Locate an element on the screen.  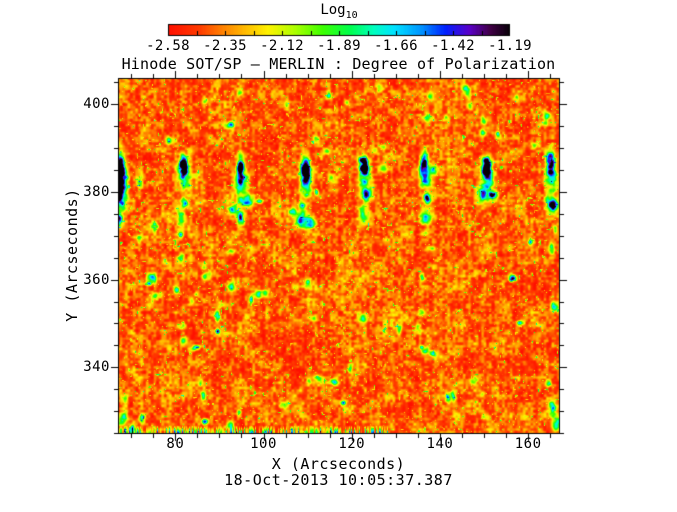
colorbar-title: Log10 is located at coordinates (339, 11).